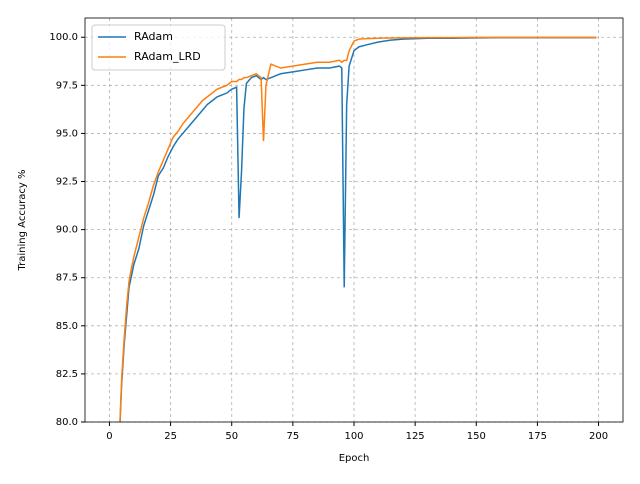 The width and height of the screenshot is (640, 484). What do you see at coordinates (231, 436) in the screenshot?
I see `x-tick-label: 50` at bounding box center [231, 436].